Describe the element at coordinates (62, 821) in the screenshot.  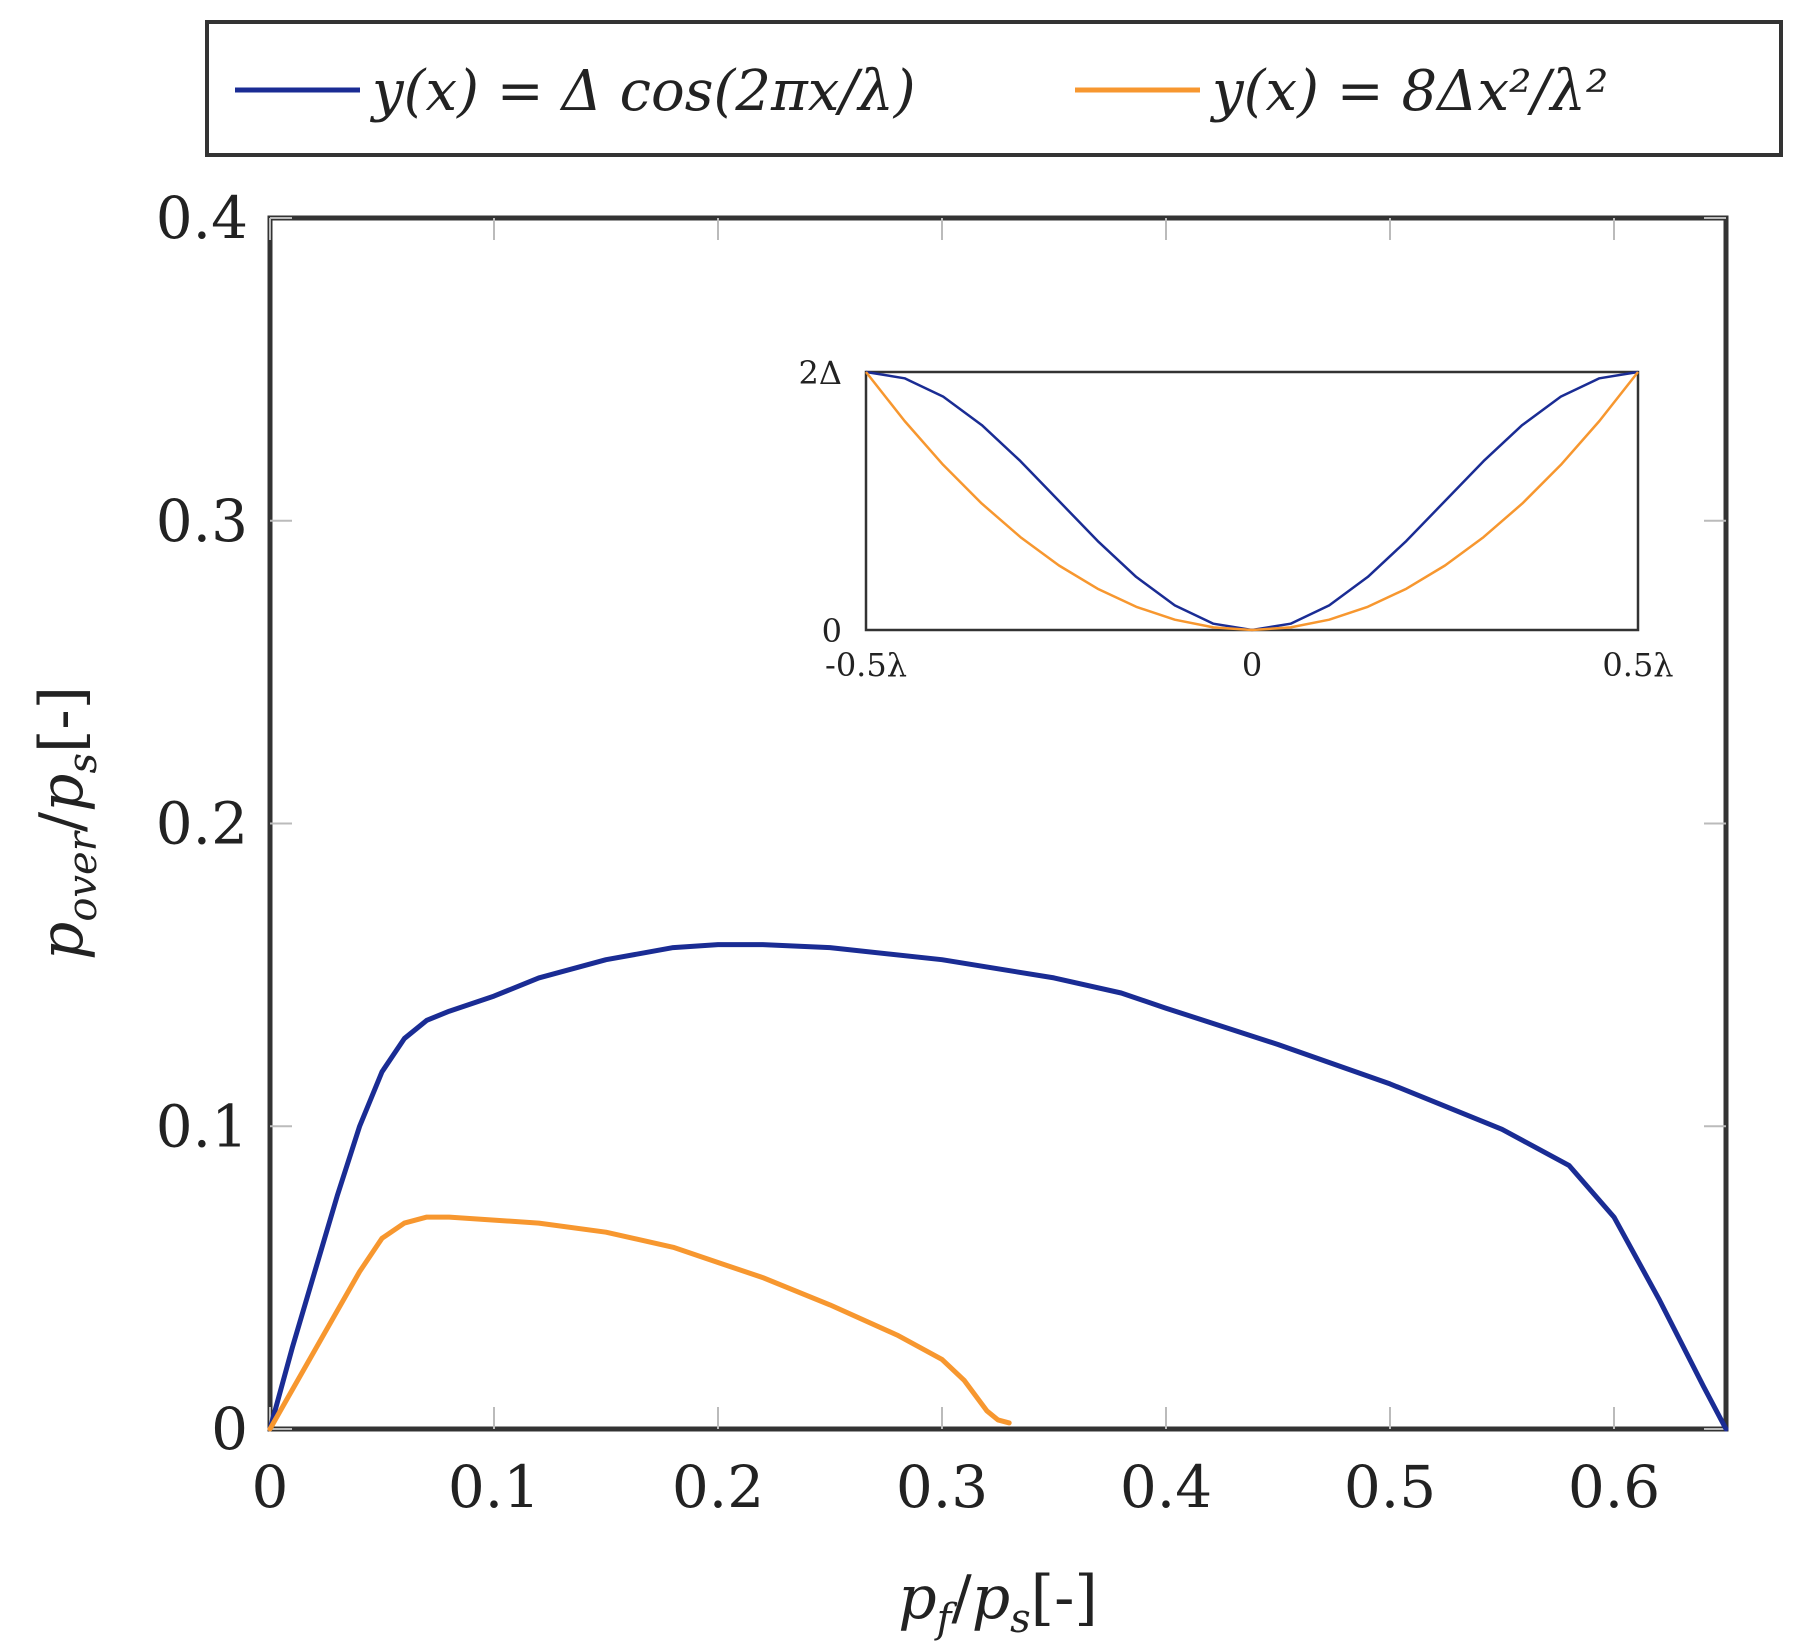
I see `y-axis-label-sep: /` at that location.